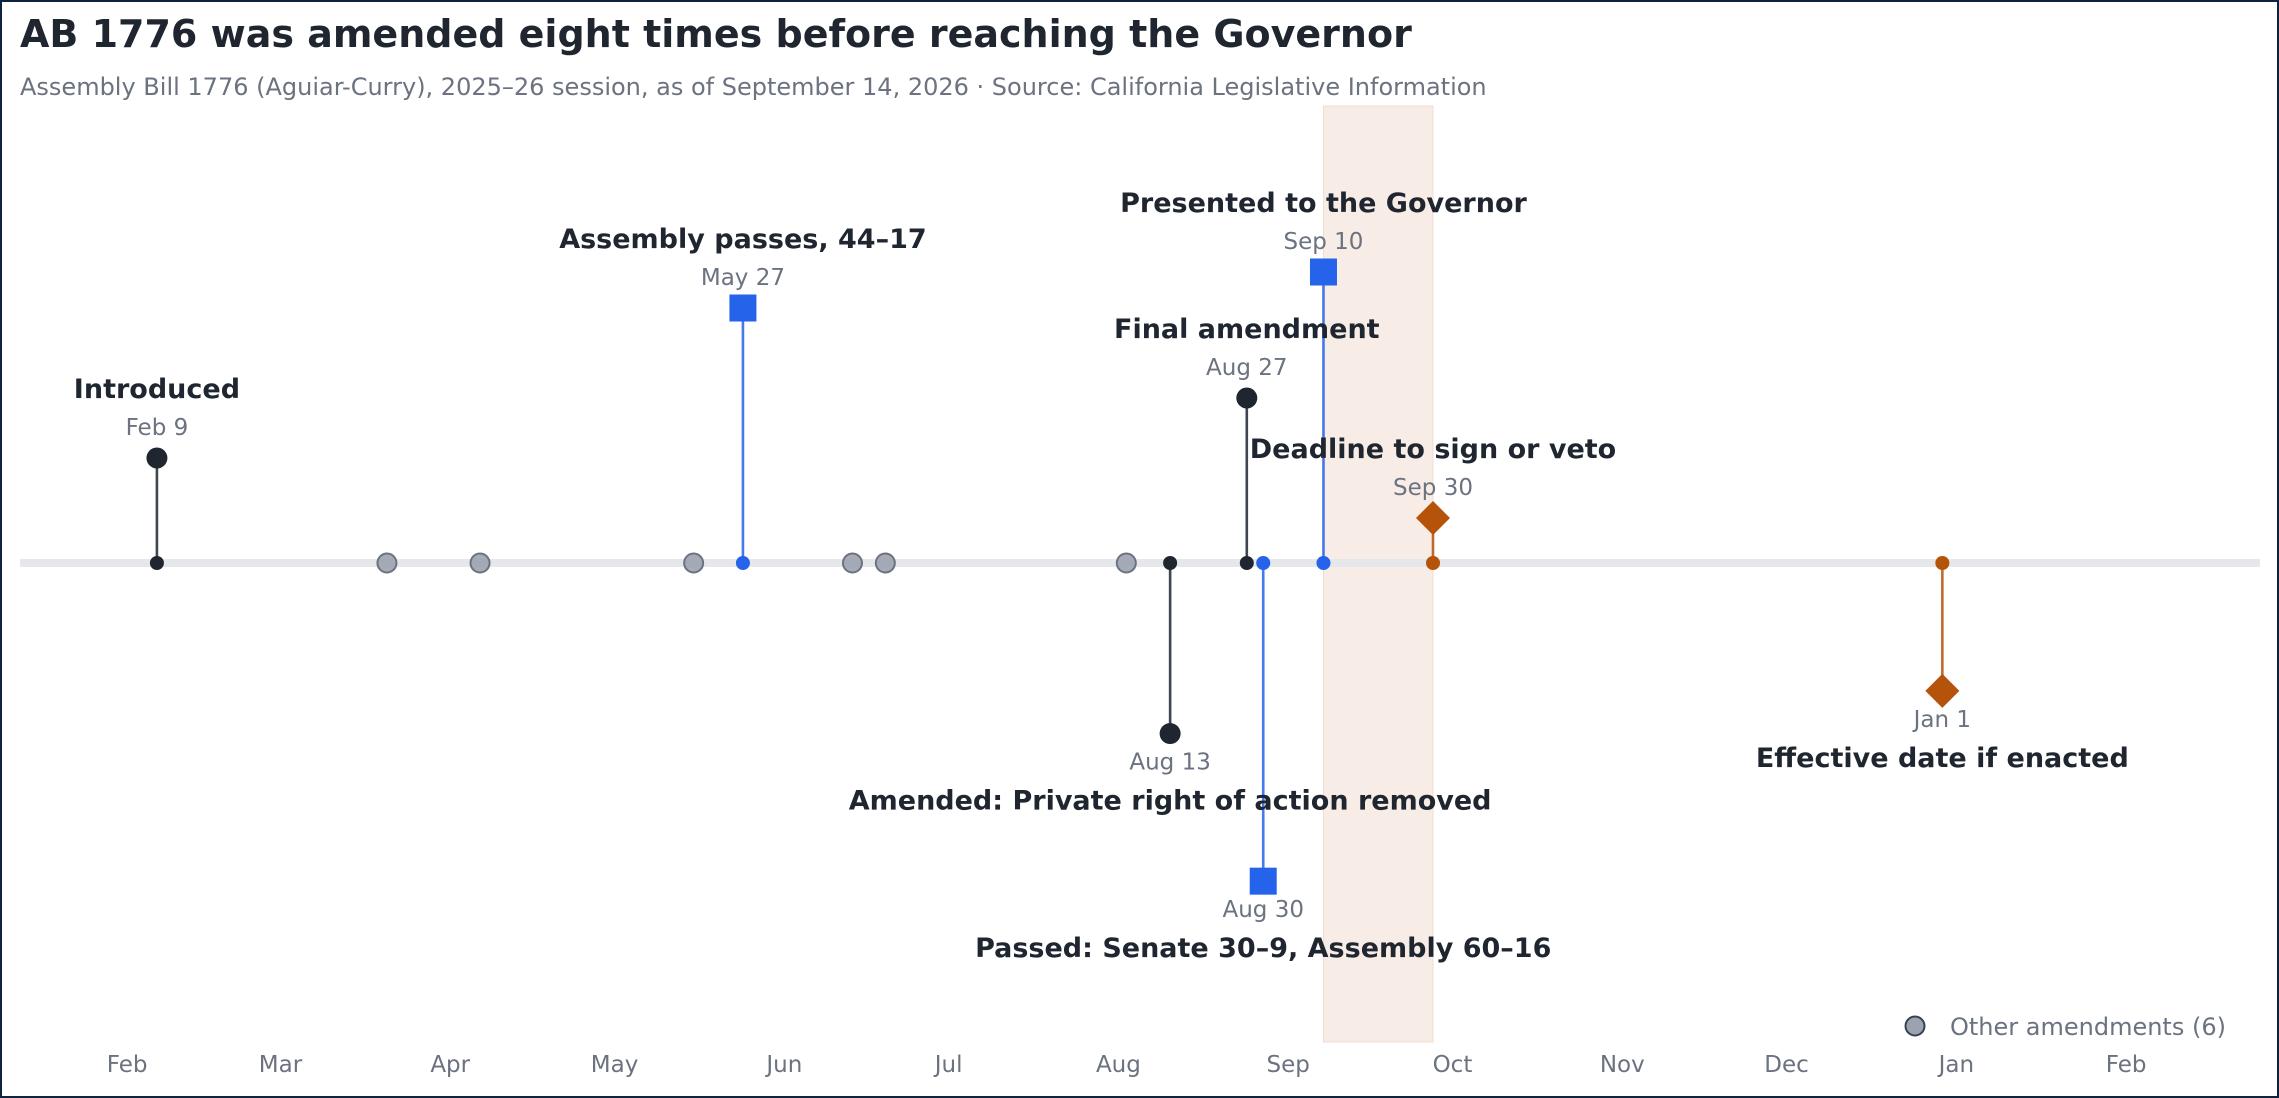 The height and width of the screenshot is (1098, 2279). What do you see at coordinates (1915, 1026) in the screenshot?
I see `legend-marker` at bounding box center [1915, 1026].